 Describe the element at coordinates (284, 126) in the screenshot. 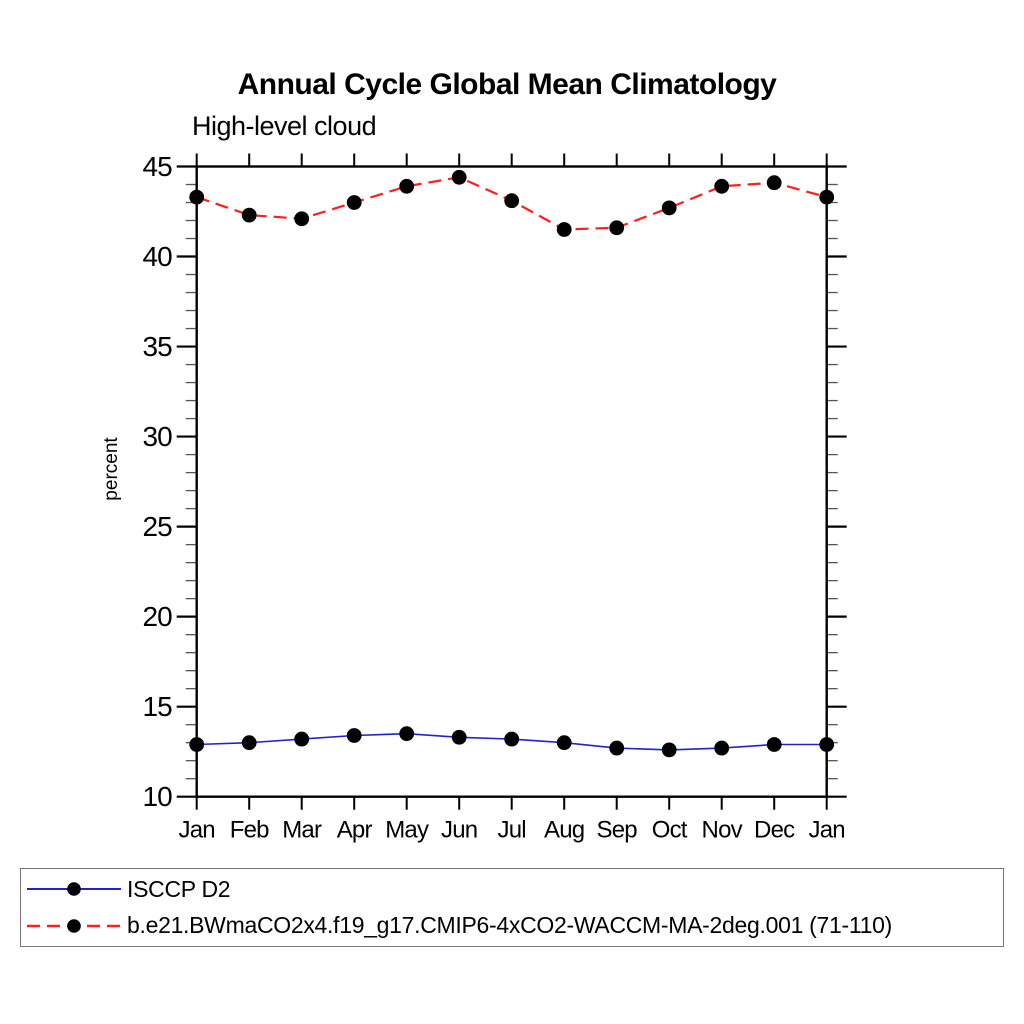

I see `chart-subtitle: High-level cloud` at that location.